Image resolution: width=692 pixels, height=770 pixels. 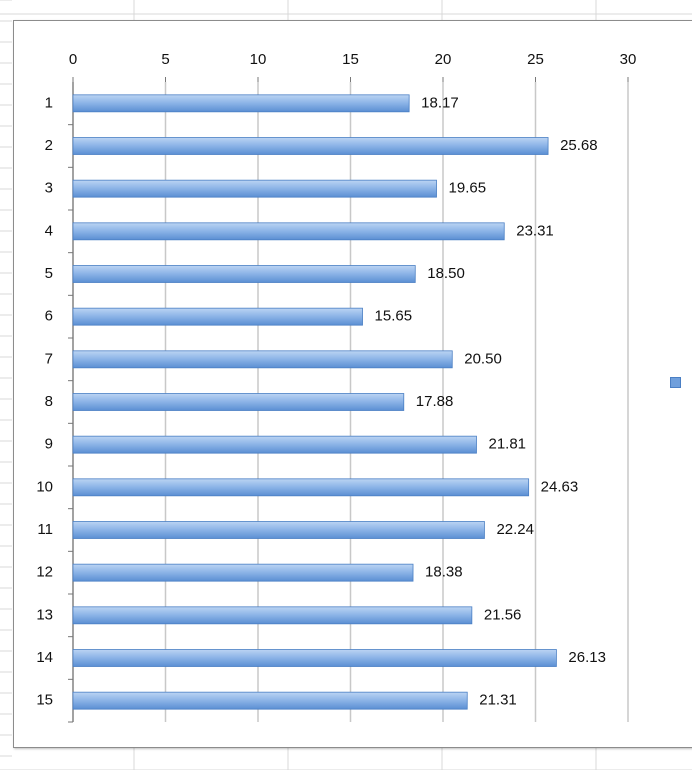 What do you see at coordinates (435, 401) in the screenshot?
I see `data-label: 17.88` at bounding box center [435, 401].